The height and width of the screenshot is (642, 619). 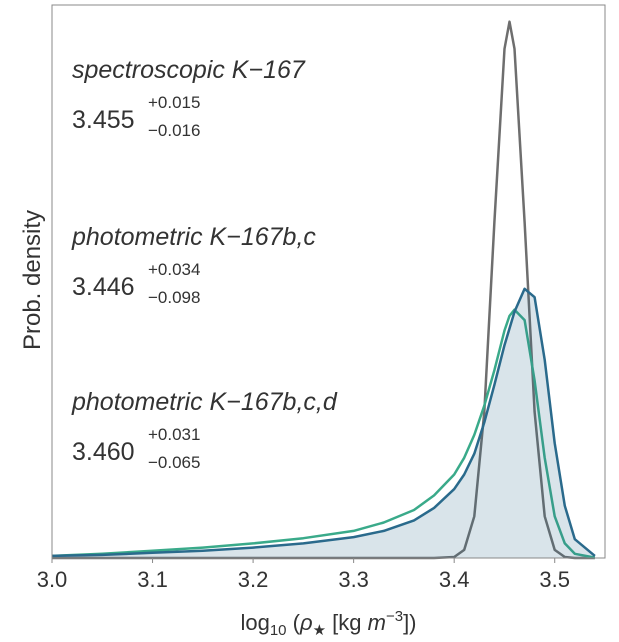 I want to click on legend-err-plus: +0.015, so click(x=174, y=102).